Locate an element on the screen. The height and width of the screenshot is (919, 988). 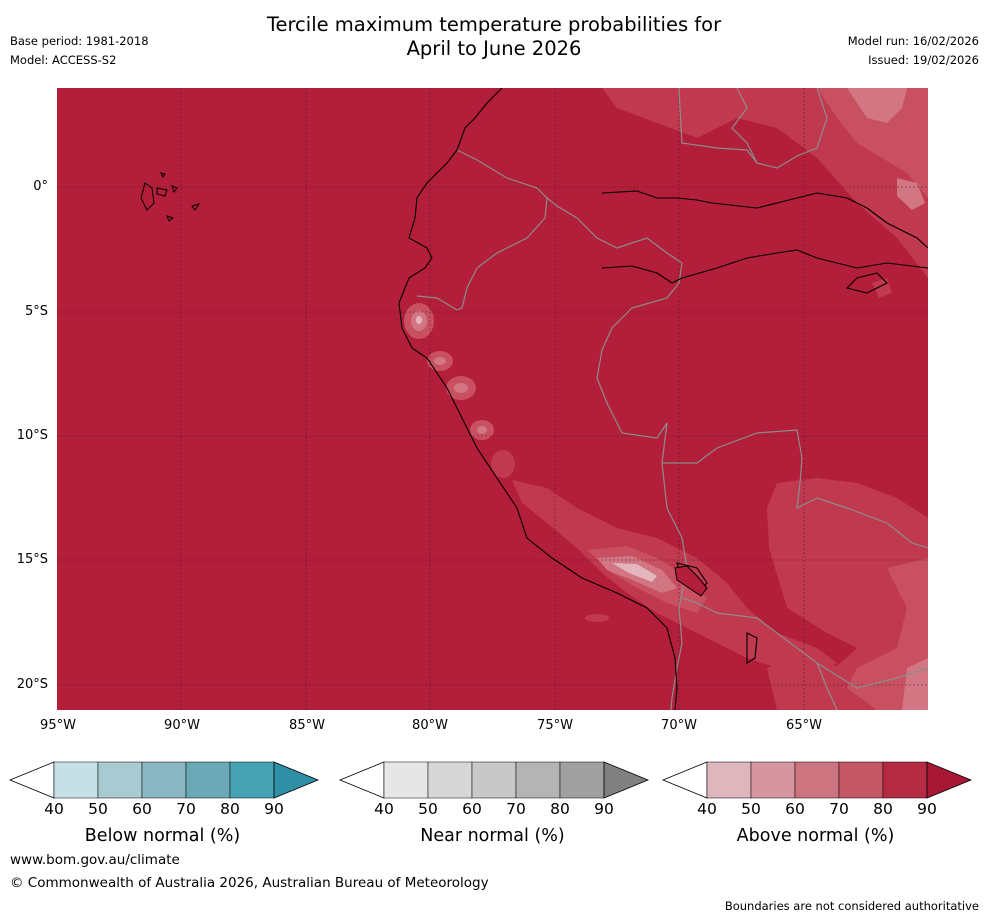
colorbar-1-tick-label: 60 is located at coordinates (472, 809).